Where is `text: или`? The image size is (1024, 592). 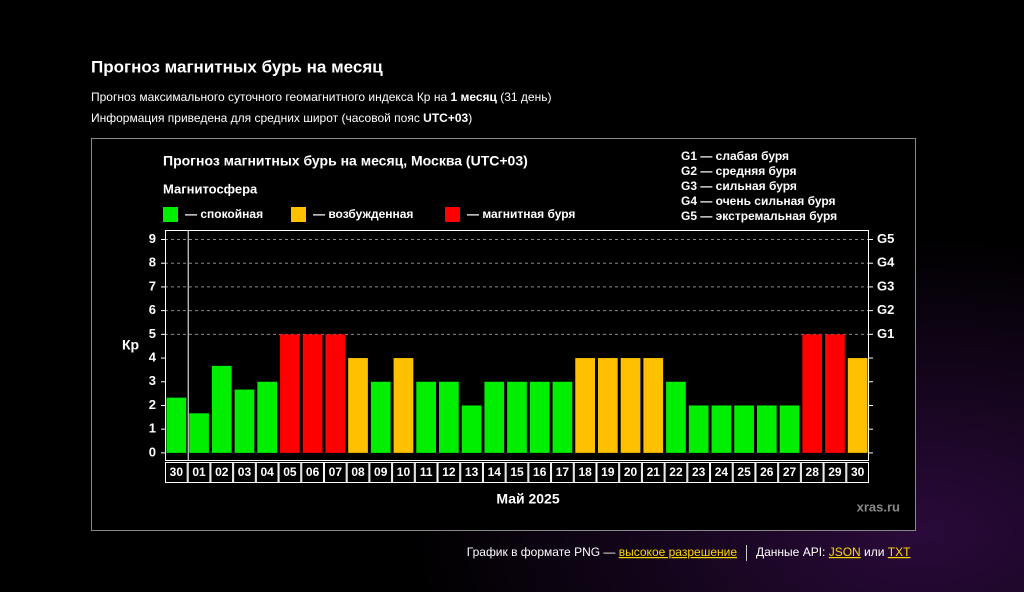 text: или is located at coordinates (874, 552).